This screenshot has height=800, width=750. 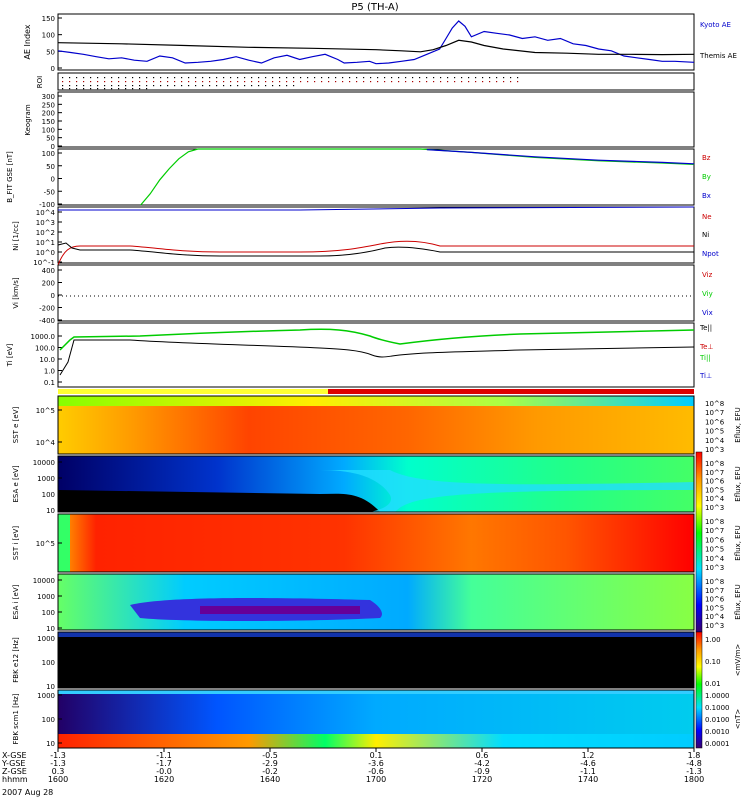 I want to click on ae-ticks: 150 100 50 0, so click(x=52, y=44).